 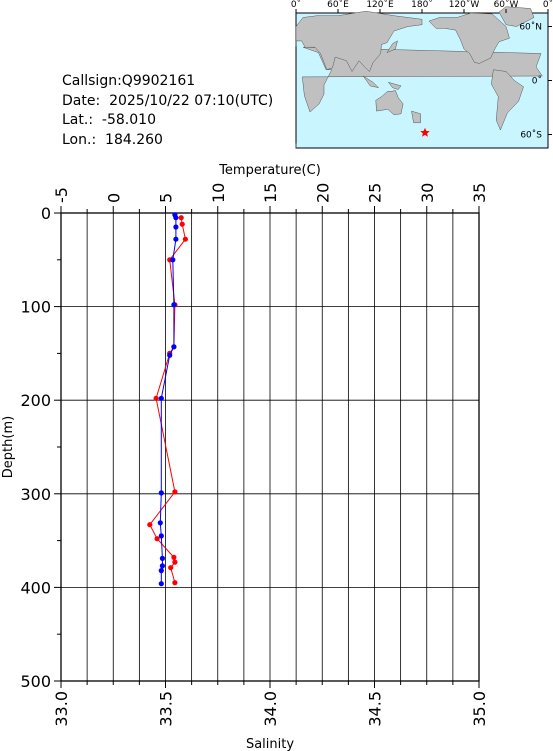 I want to click on temperature-tick-label: 0, so click(x=113, y=198).